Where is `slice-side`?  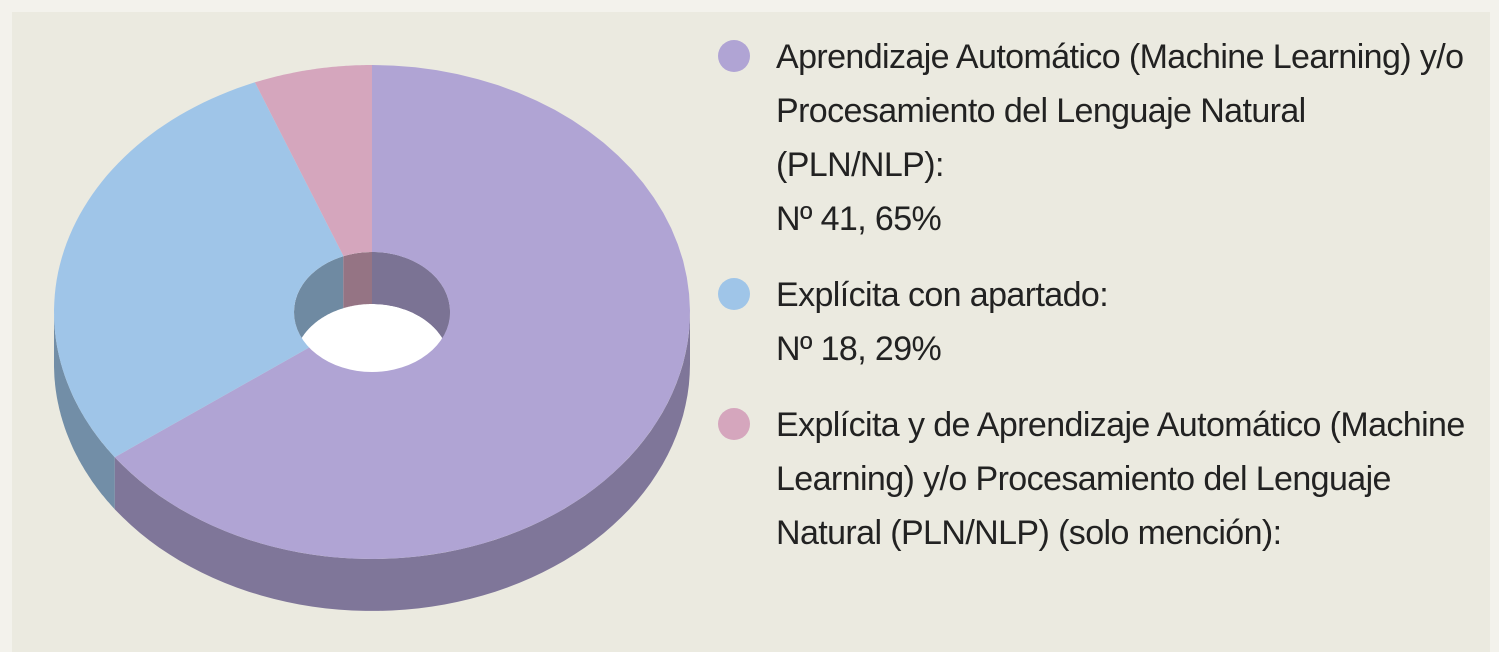 slice-side is located at coordinates (84, 411).